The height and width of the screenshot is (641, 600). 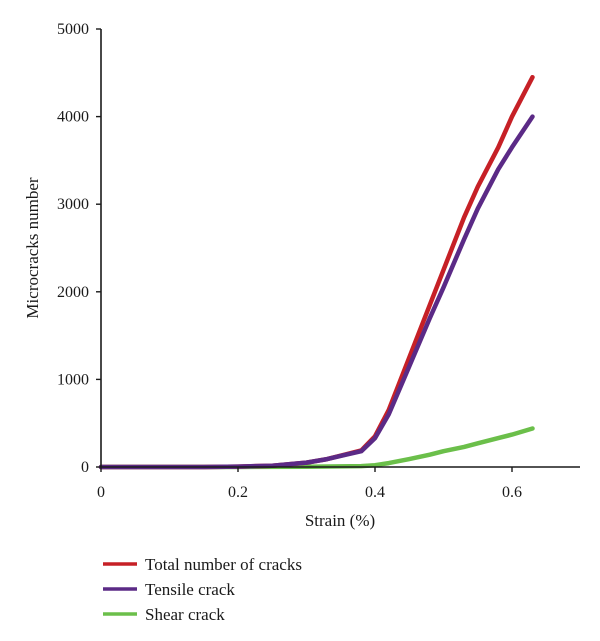 I want to click on legend-item-total: Total number of cracks, so click(x=202, y=564).